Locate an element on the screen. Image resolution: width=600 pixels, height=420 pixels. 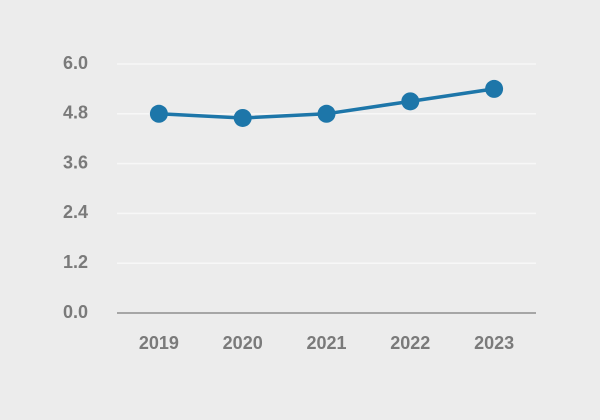
x-tick-label: 2020 is located at coordinates (243, 343).